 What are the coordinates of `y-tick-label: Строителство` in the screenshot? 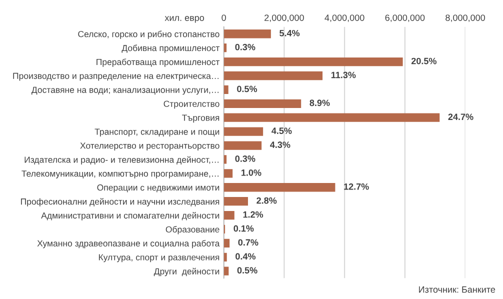 It's located at (192, 104).